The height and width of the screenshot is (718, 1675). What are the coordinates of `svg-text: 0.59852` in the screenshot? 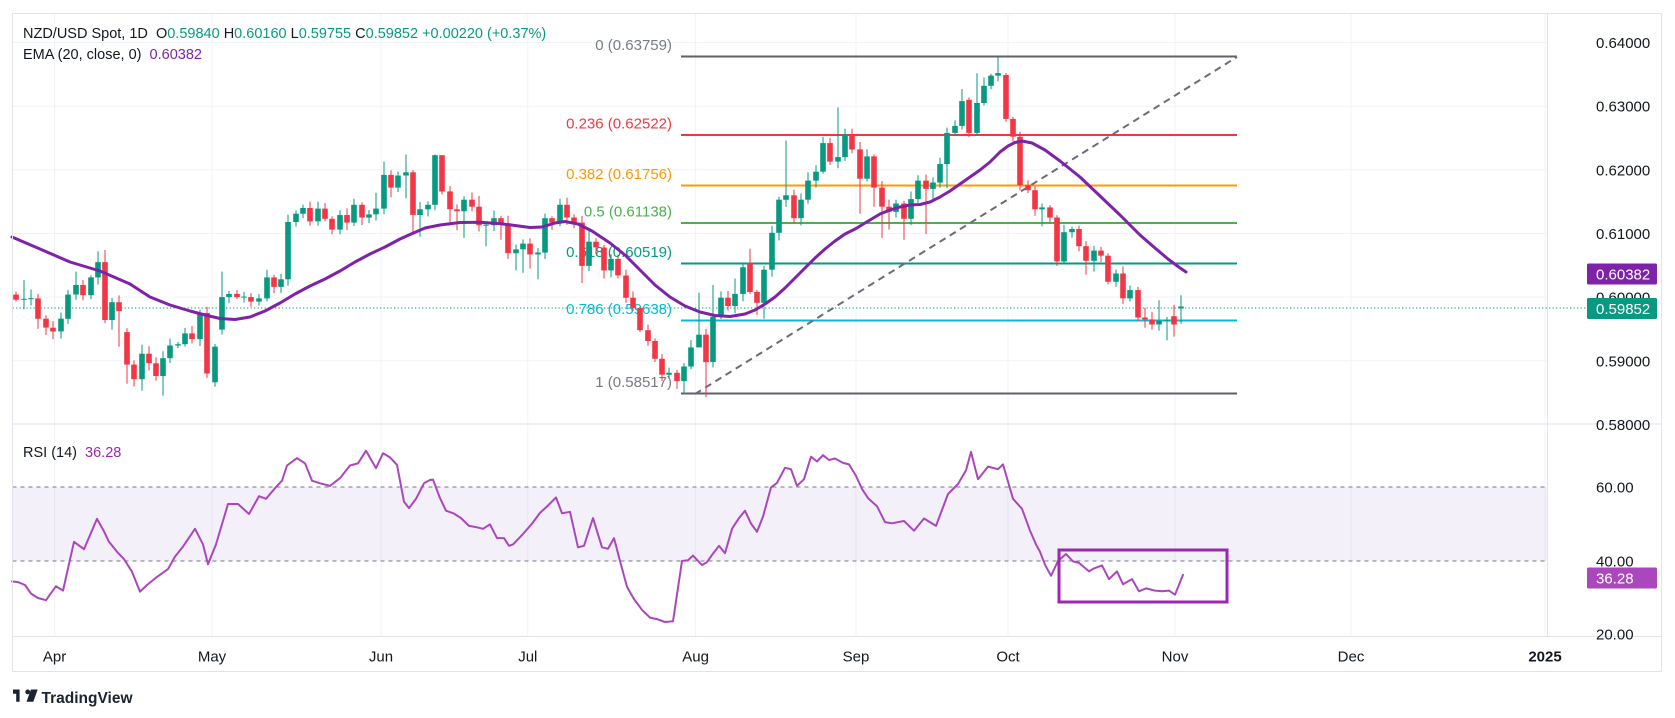 It's located at (1623, 309).